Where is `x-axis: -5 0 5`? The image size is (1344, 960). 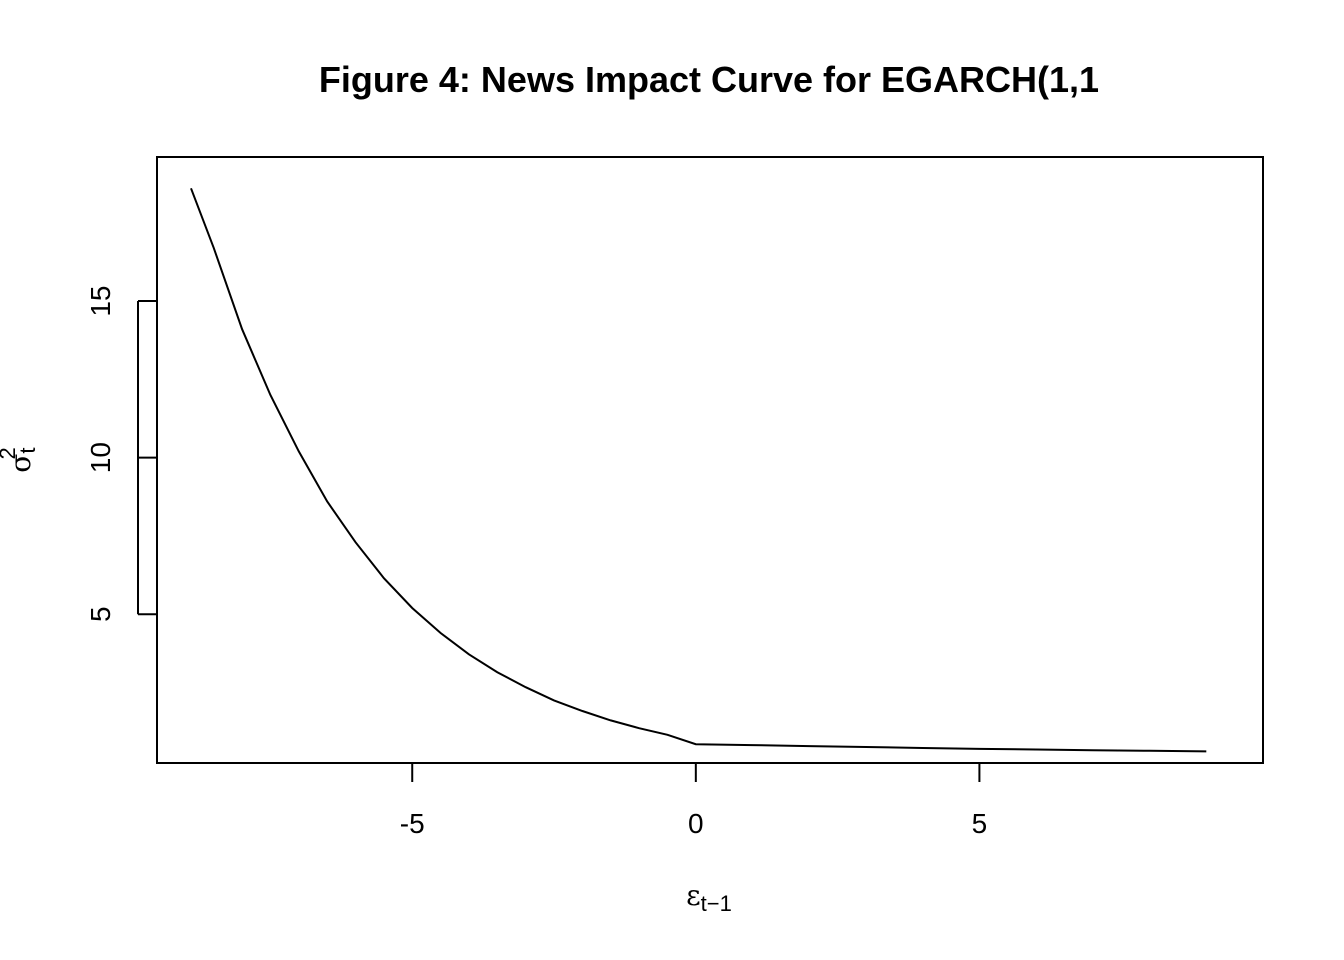
x-axis: -5 0 5 is located at coordinates (694, 800).